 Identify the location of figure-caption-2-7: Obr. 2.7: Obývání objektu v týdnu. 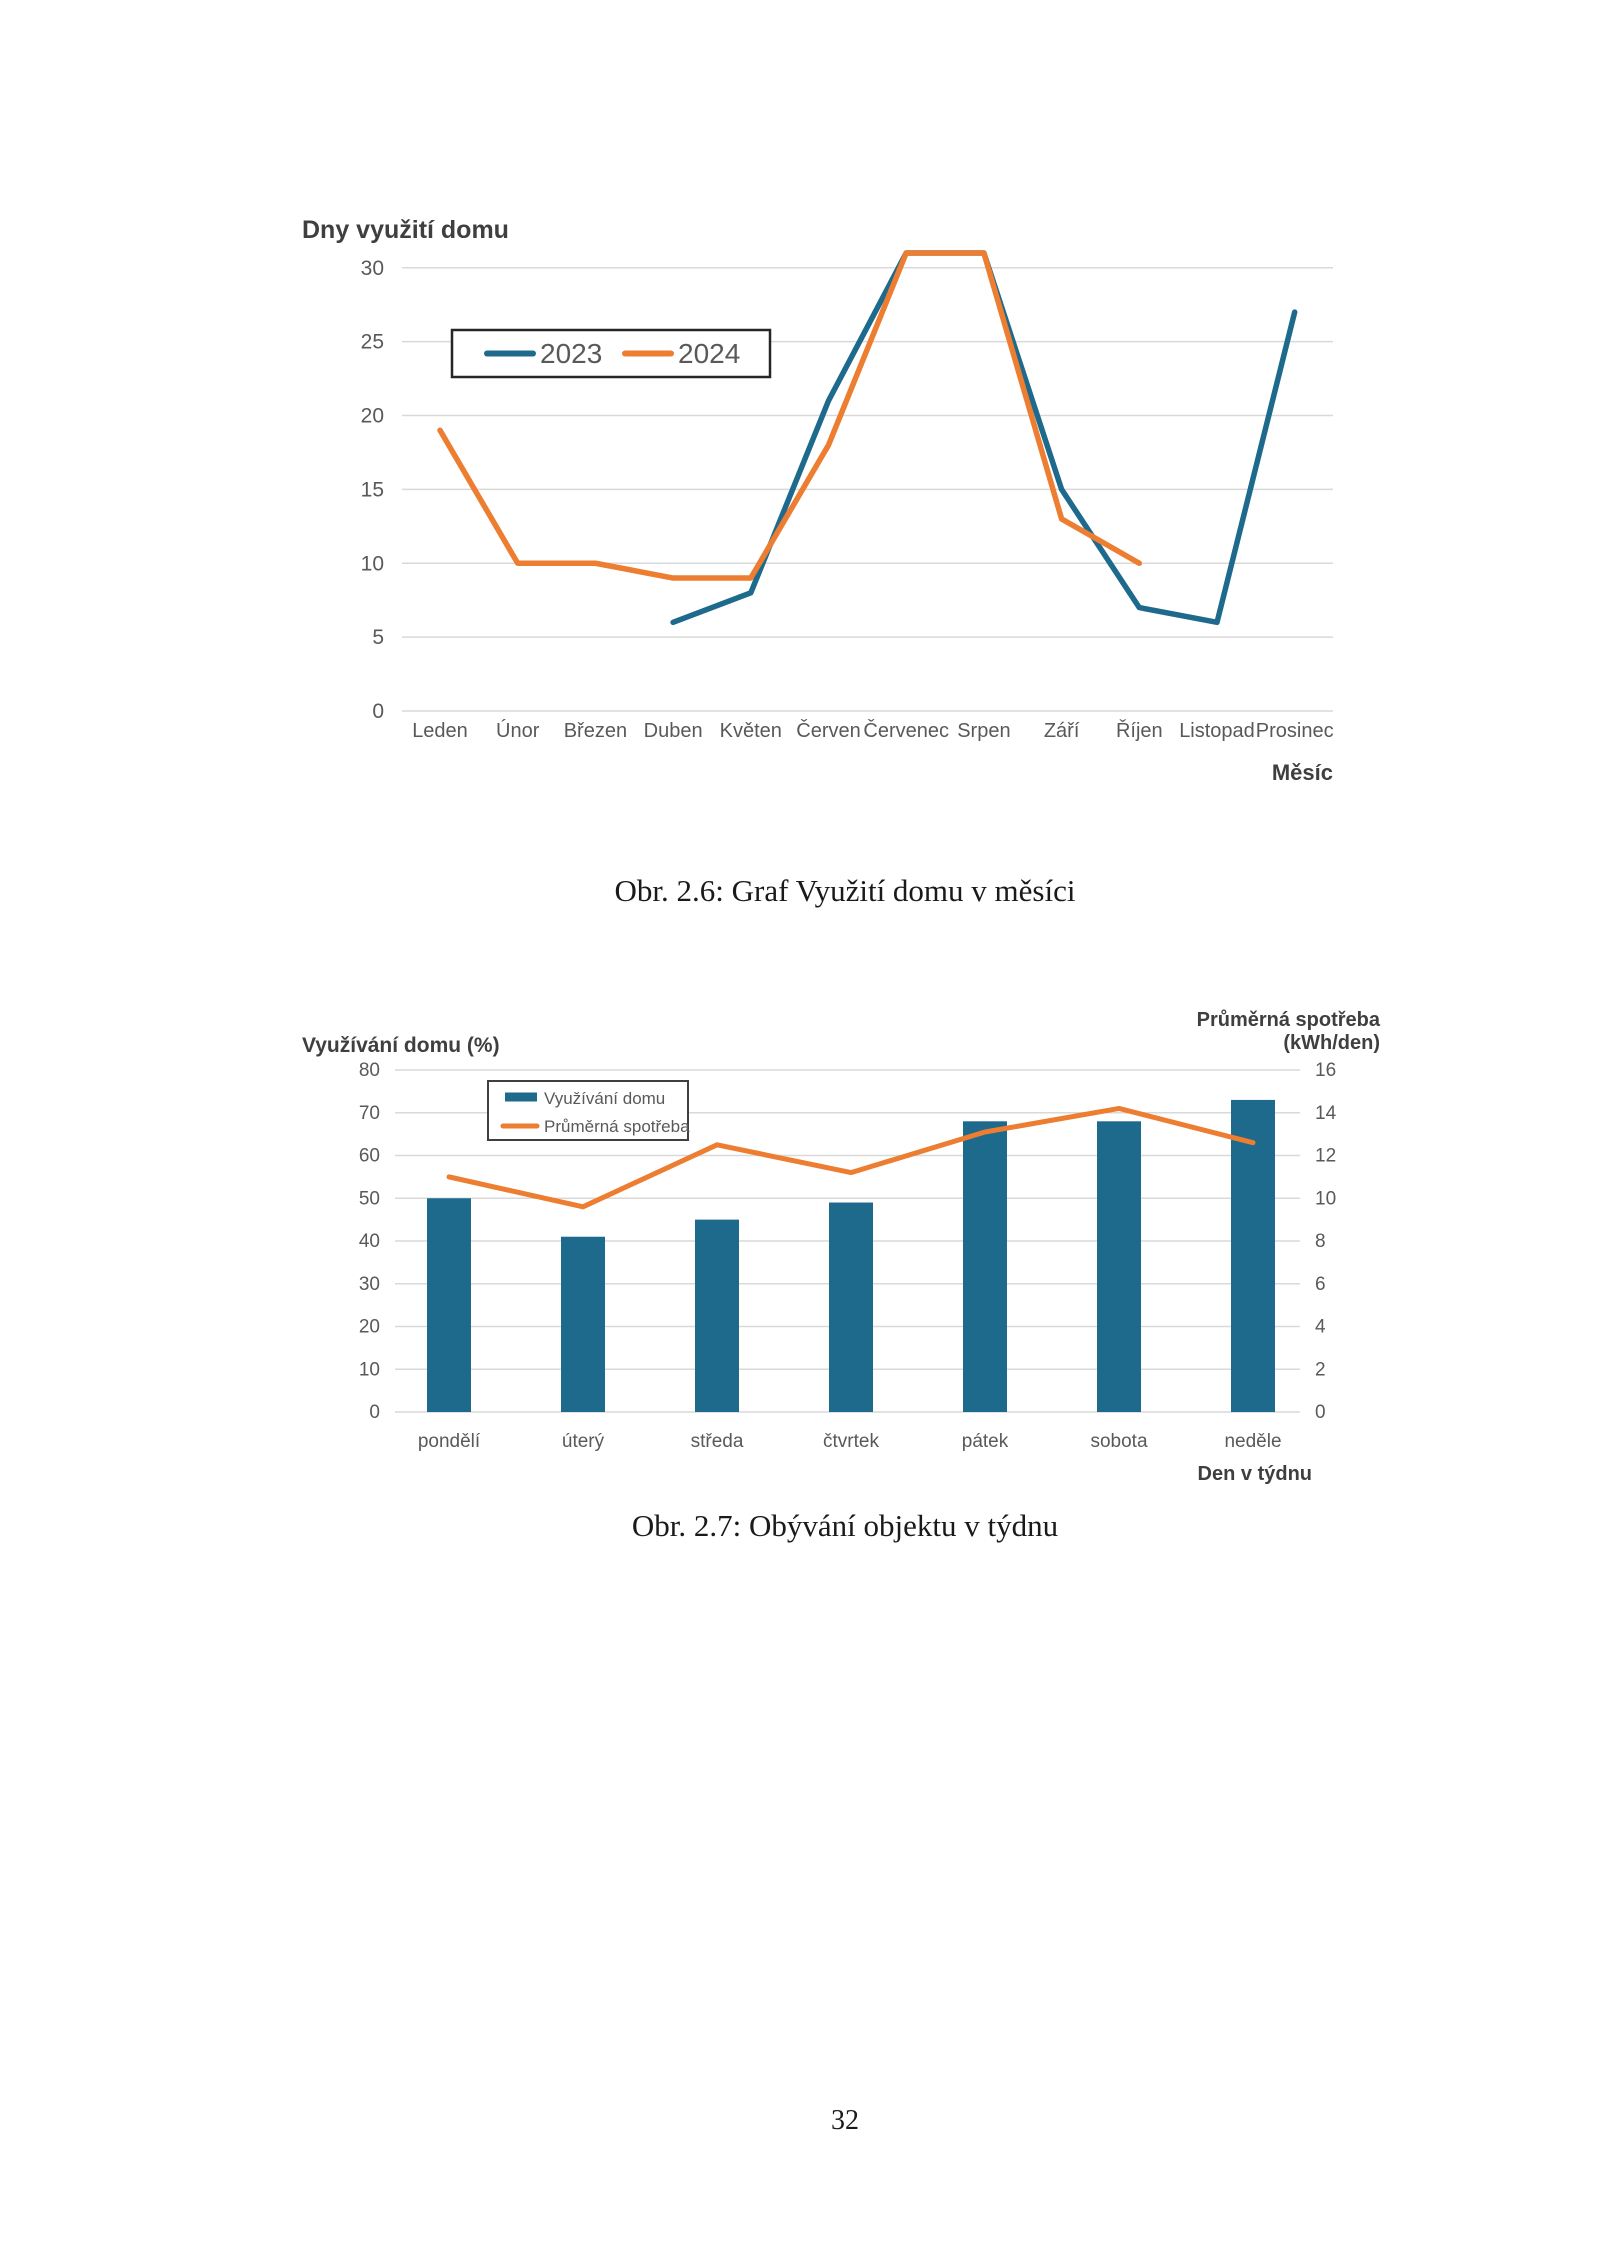
(845, 1525).